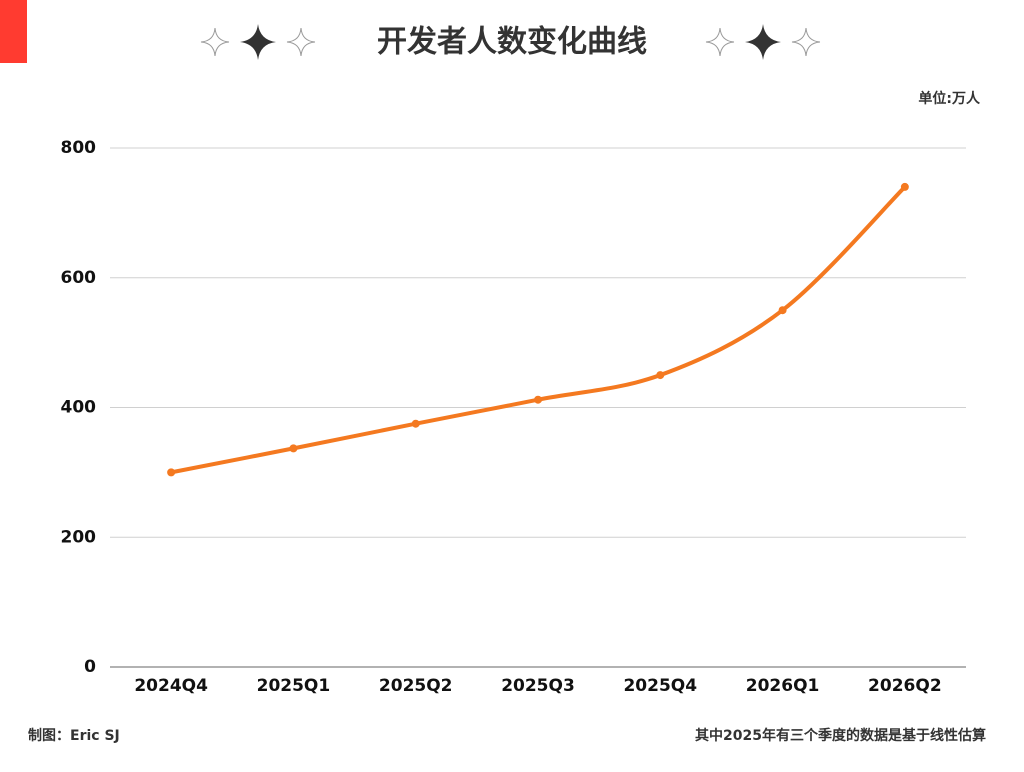  What do you see at coordinates (171, 686) in the screenshot?
I see `x-tick-label: 2024Q4` at bounding box center [171, 686].